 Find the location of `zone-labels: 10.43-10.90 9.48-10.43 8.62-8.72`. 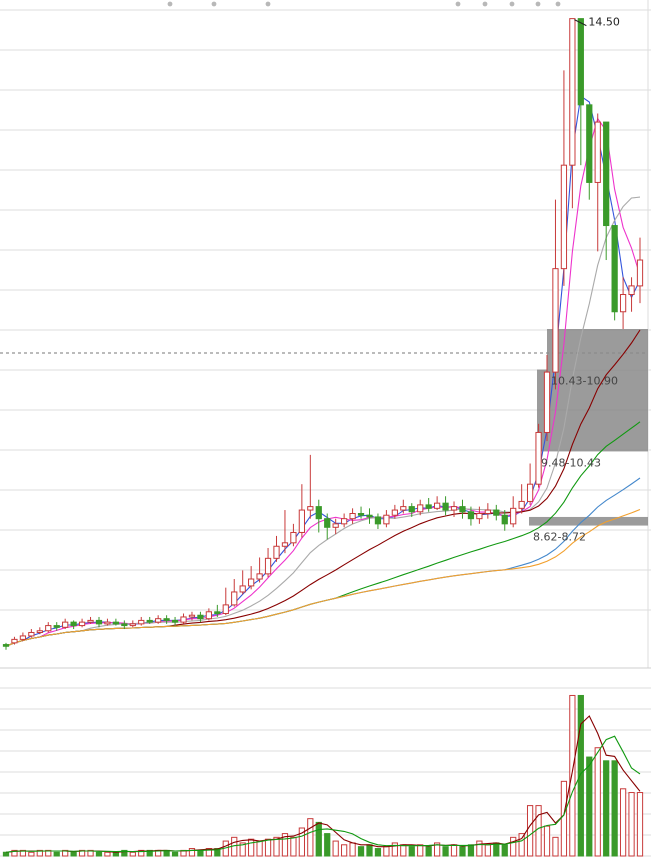

zone-labels: 10.43-10.90 9.48-10.43 8.62-8.72 is located at coordinates (575, 459).